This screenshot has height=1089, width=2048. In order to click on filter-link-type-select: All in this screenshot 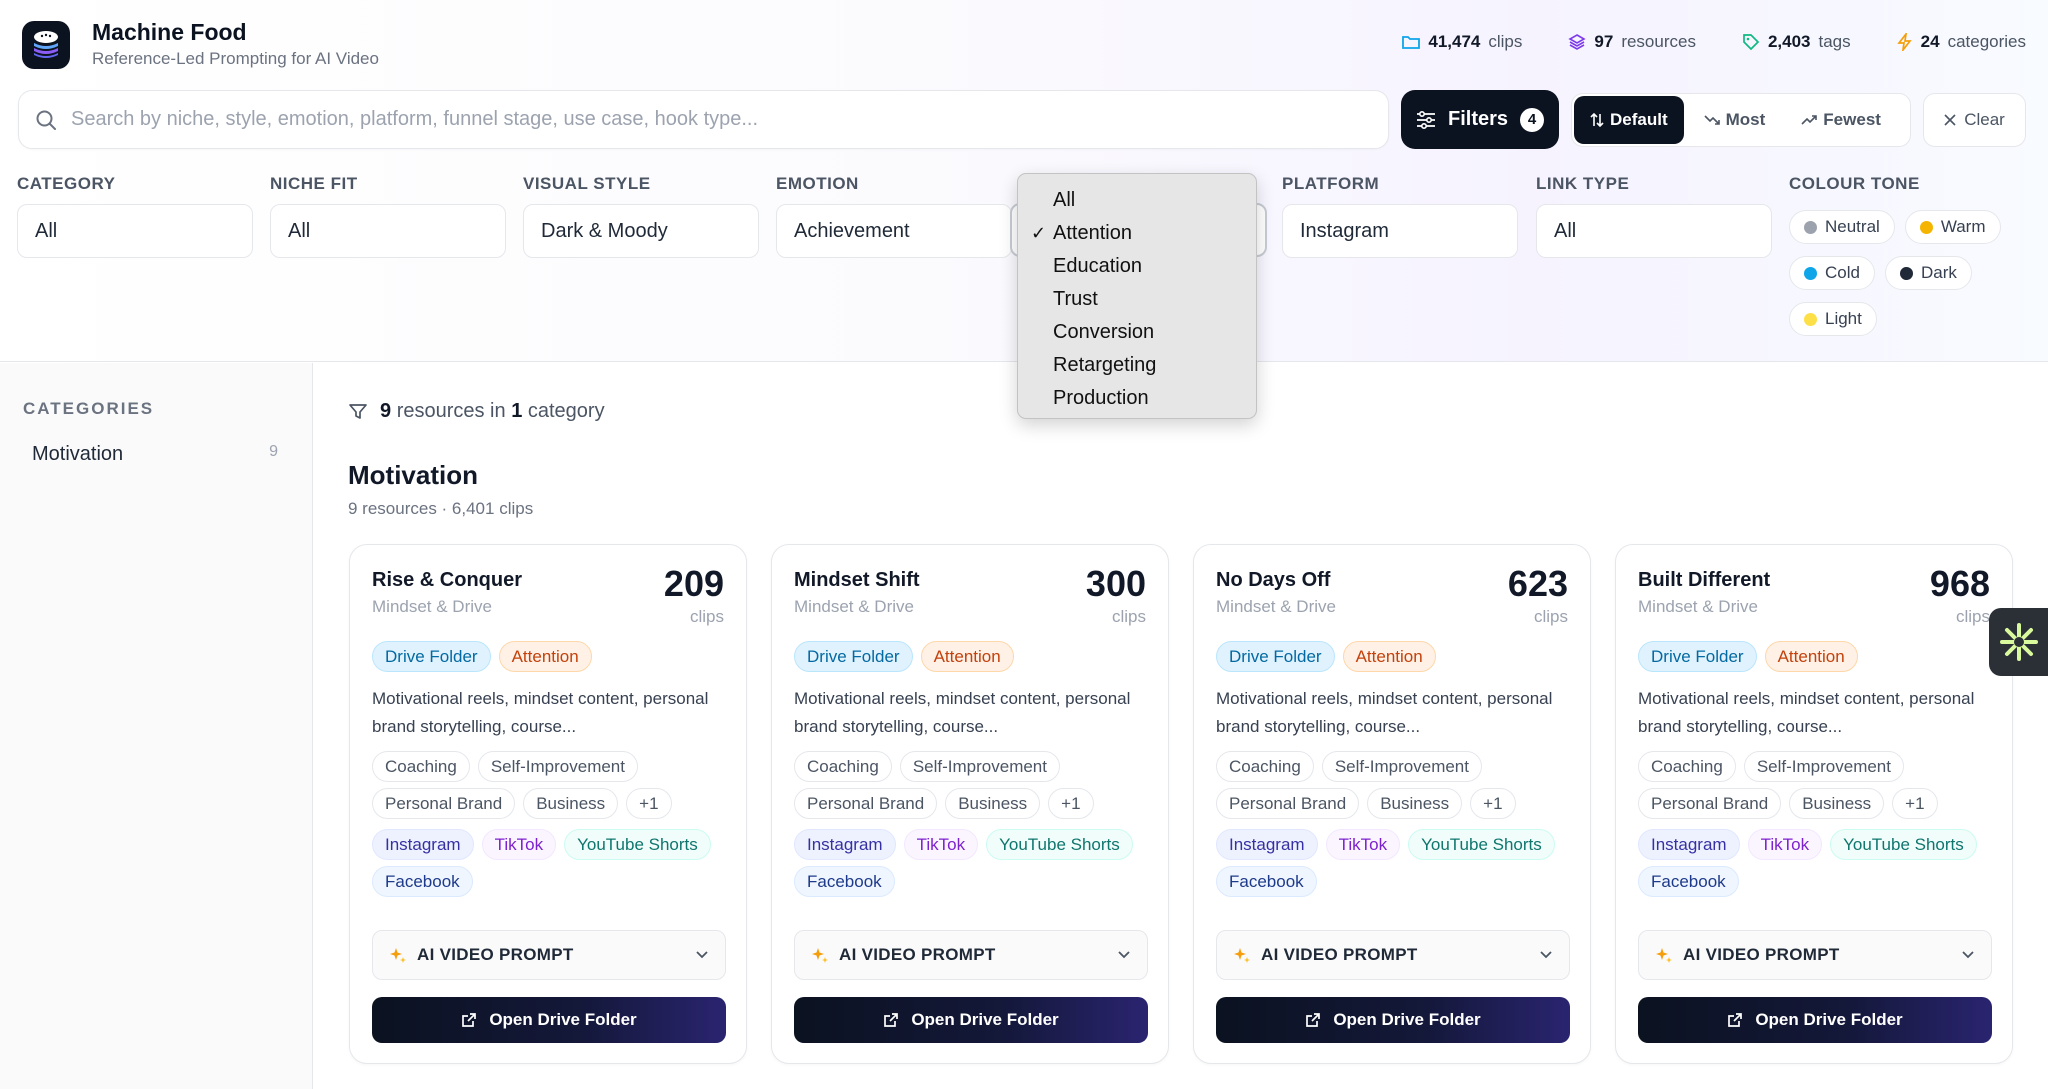, I will do `click(1654, 231)`.